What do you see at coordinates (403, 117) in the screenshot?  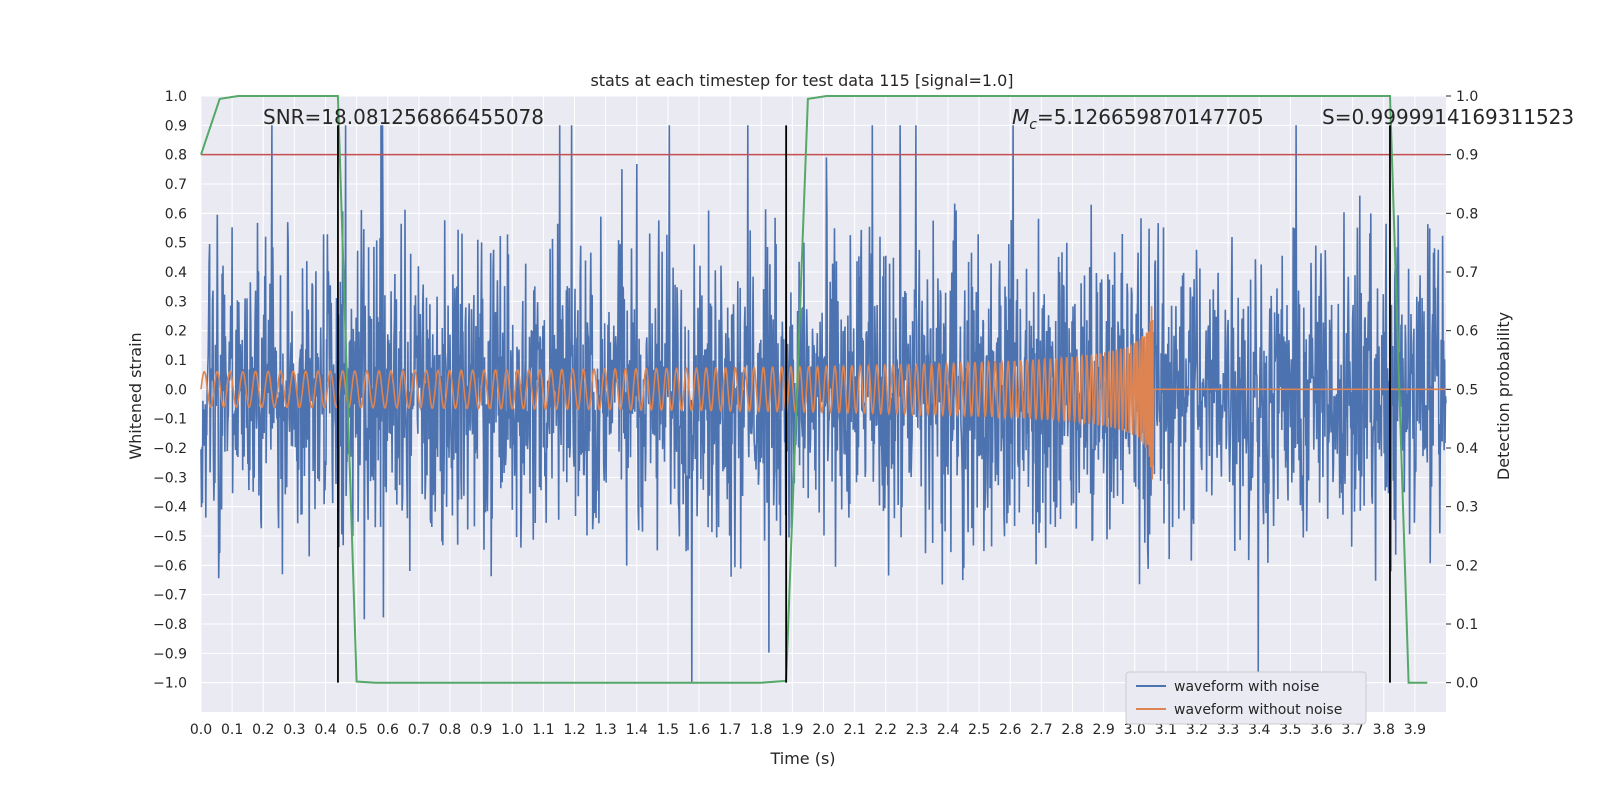 I see `snr-annotation: SNR=18.081256866455078` at bounding box center [403, 117].